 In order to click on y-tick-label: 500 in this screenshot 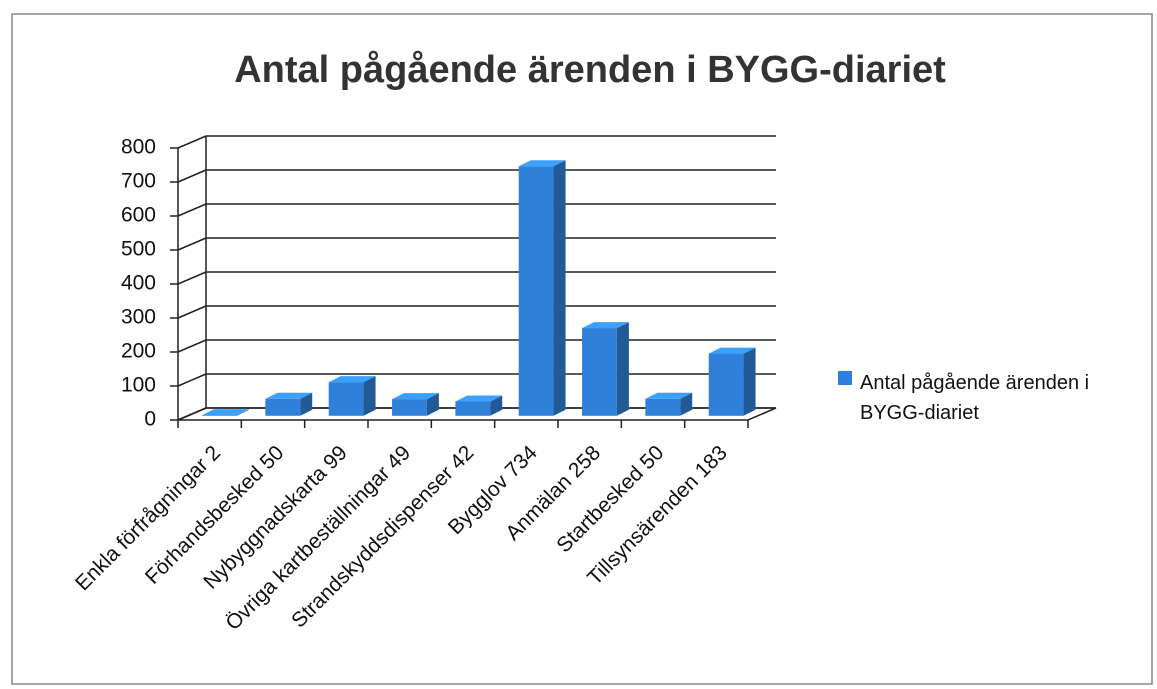, I will do `click(138, 249)`.